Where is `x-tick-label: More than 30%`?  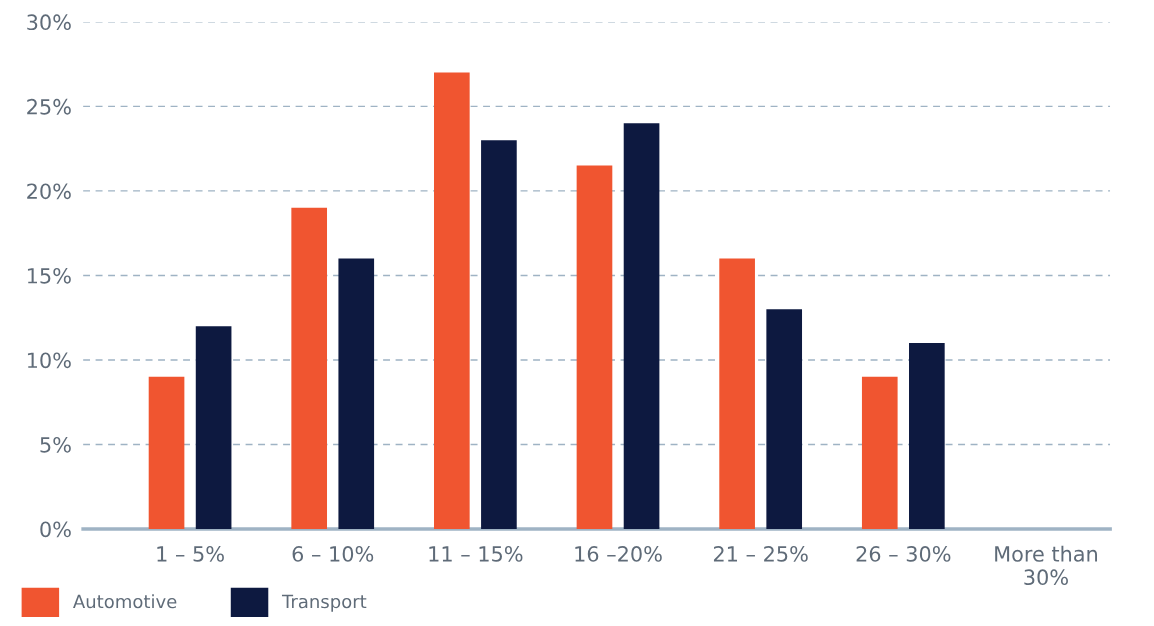
x-tick-label: More than 30% is located at coordinates (1046, 565).